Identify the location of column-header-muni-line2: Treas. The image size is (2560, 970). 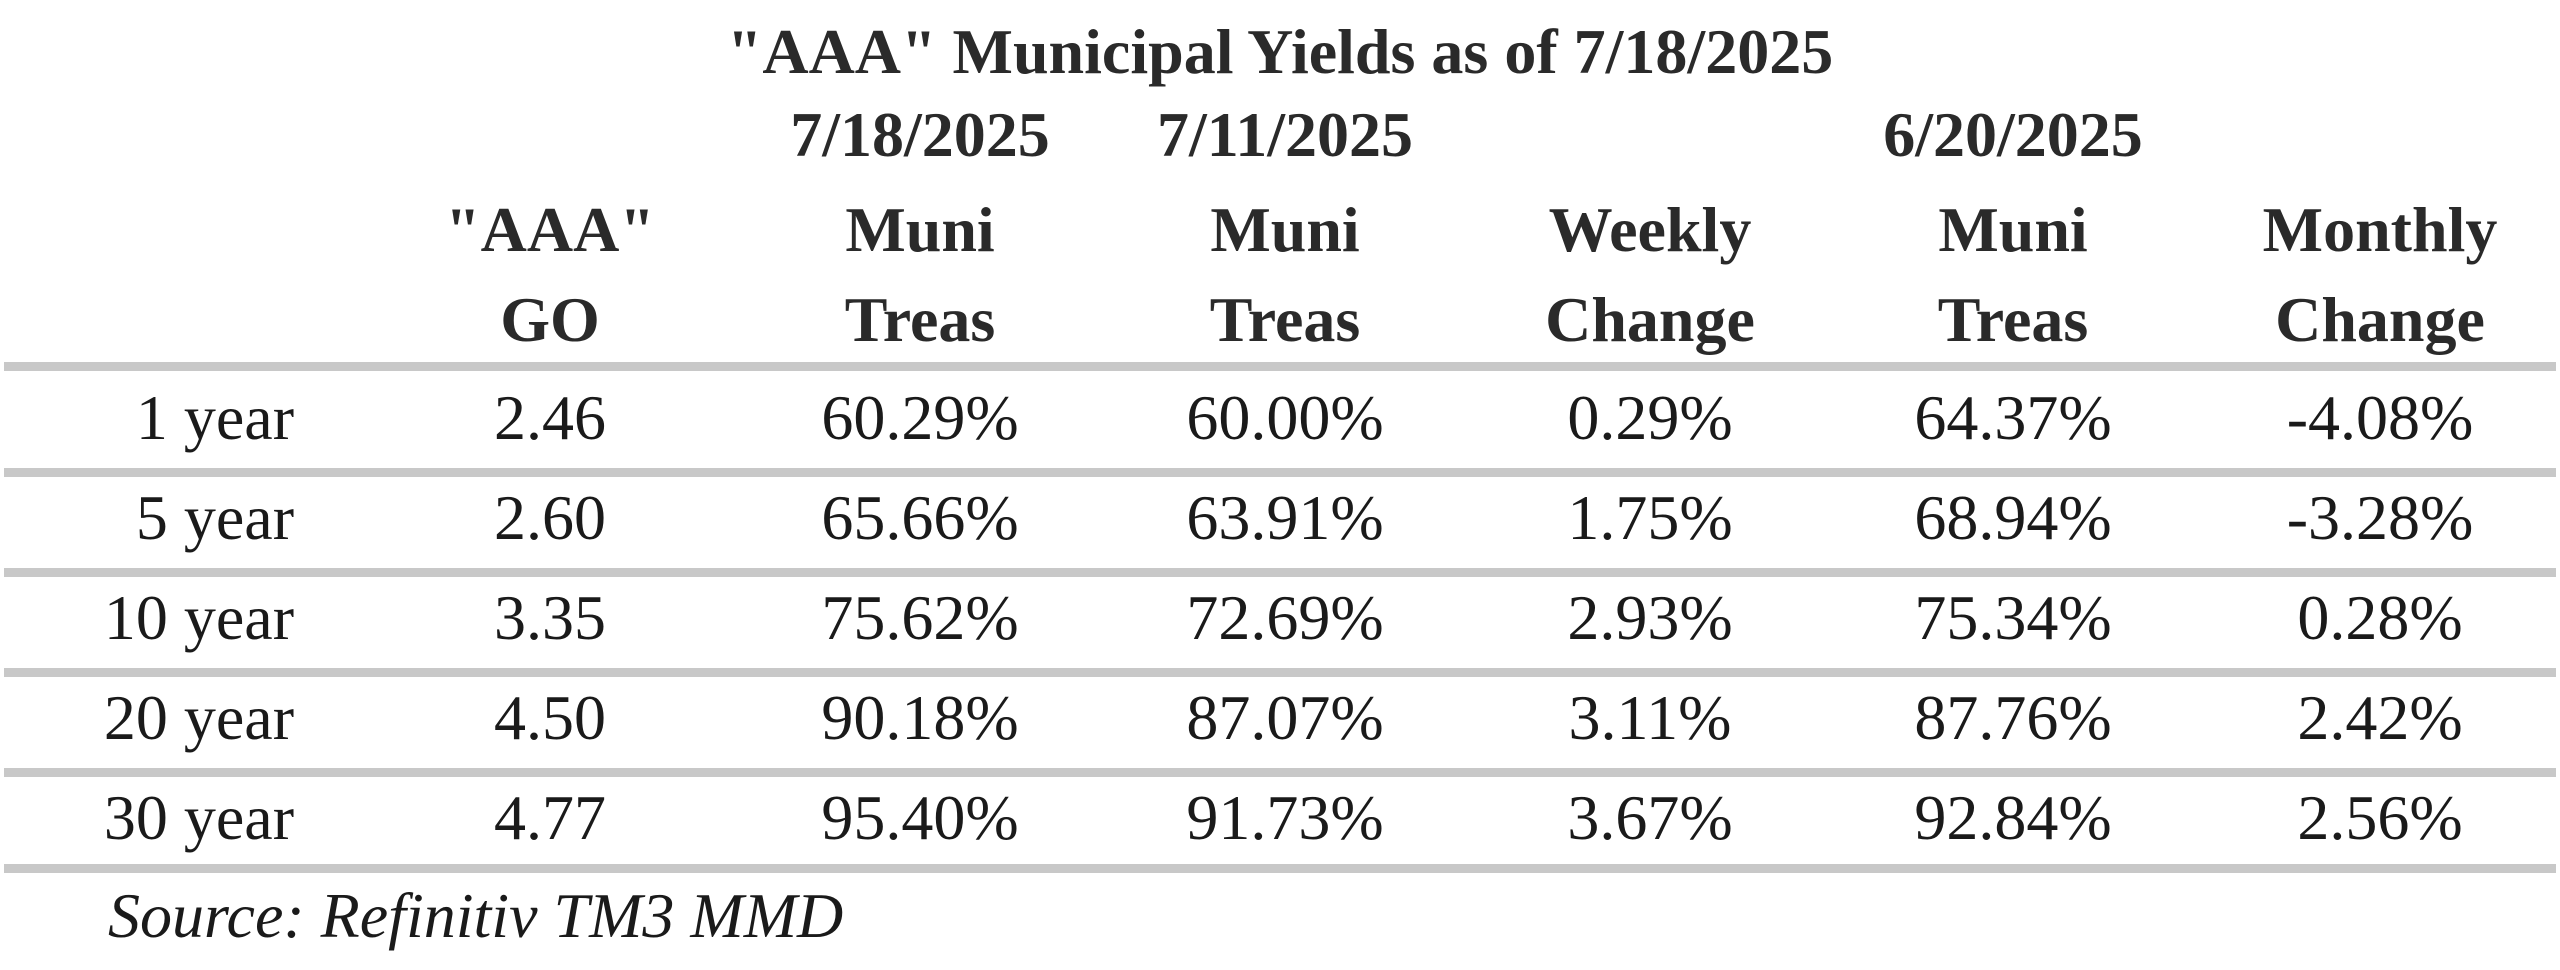
(920, 319).